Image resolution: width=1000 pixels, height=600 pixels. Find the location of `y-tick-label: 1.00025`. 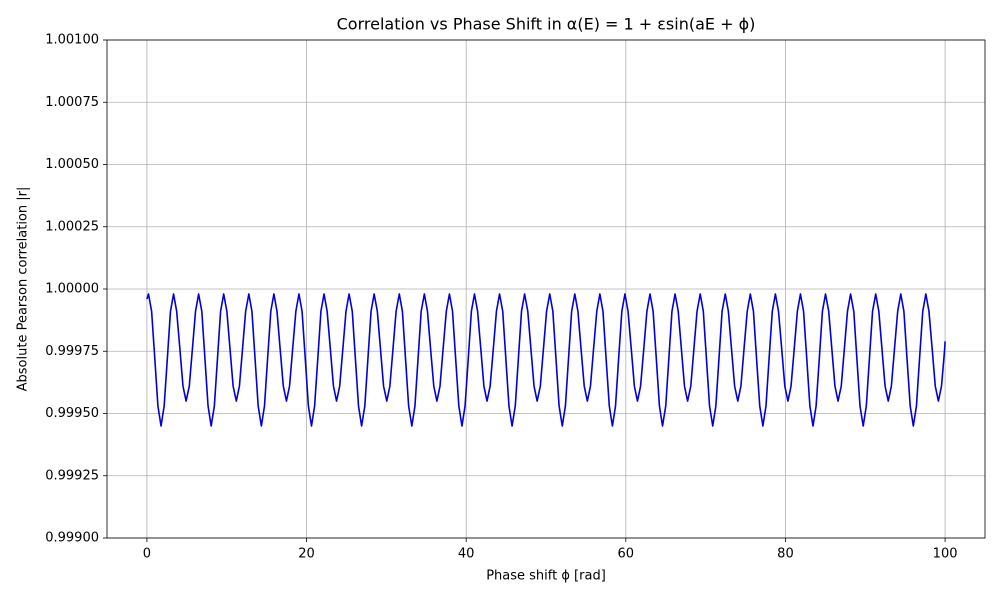

y-tick-label: 1.00025 is located at coordinates (72, 226).